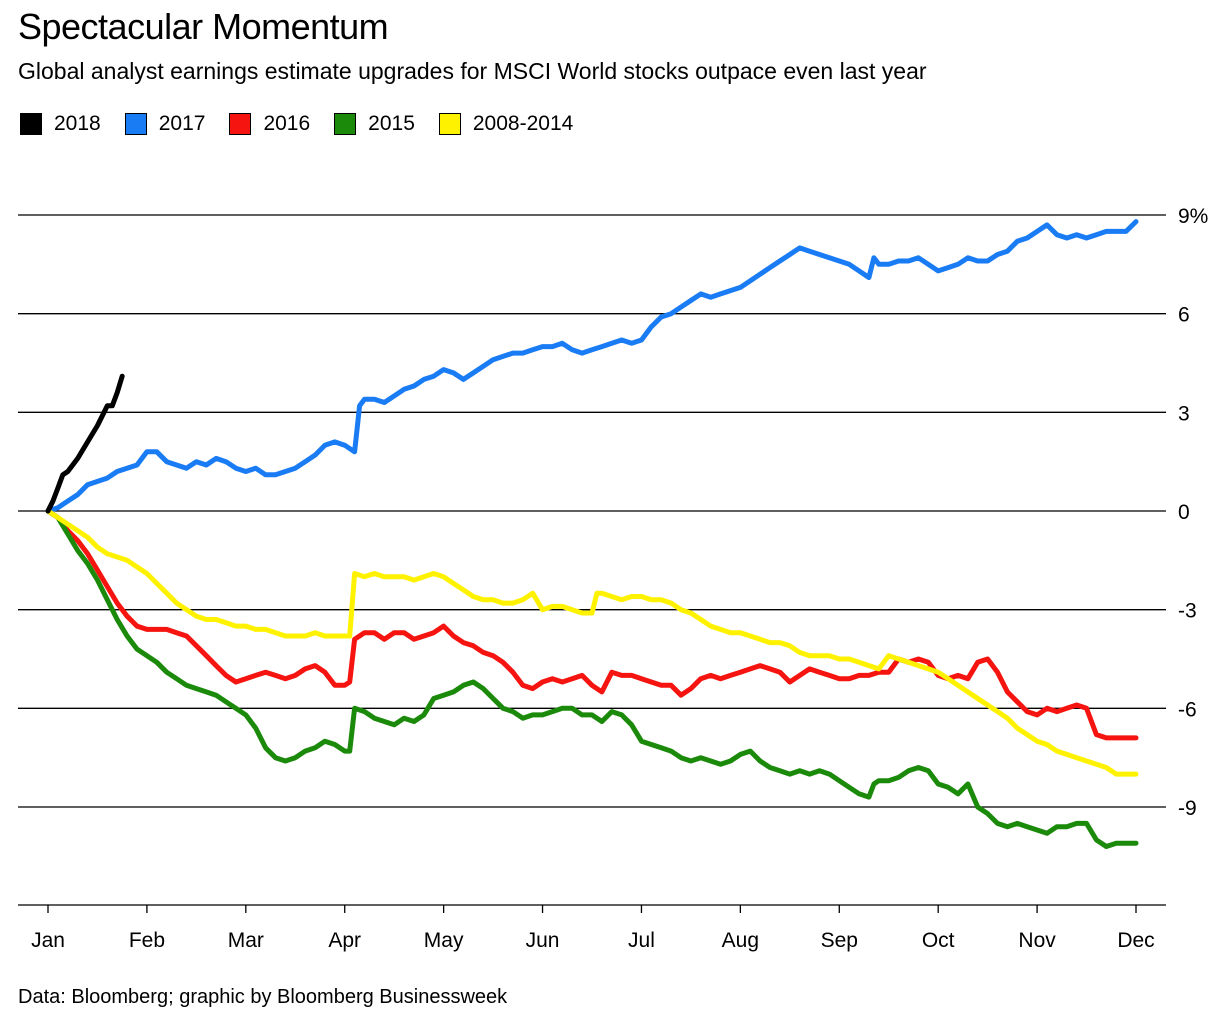 The image size is (1231, 1016). What do you see at coordinates (287, 123) in the screenshot?
I see `legend-label-2016: 2016` at bounding box center [287, 123].